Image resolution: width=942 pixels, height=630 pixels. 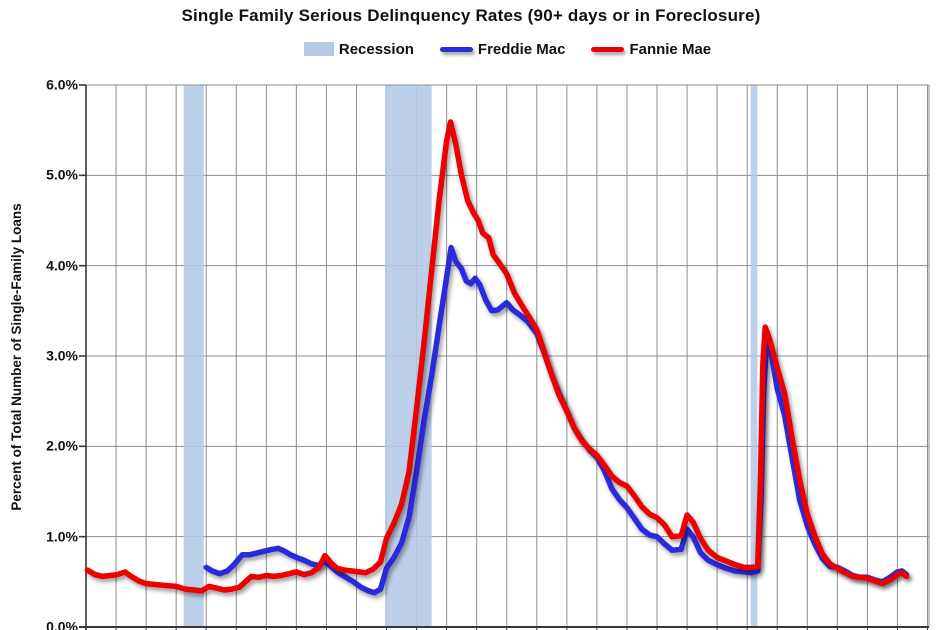 What do you see at coordinates (62, 624) in the screenshot?
I see `y-tick-label: 0.0%` at bounding box center [62, 624].